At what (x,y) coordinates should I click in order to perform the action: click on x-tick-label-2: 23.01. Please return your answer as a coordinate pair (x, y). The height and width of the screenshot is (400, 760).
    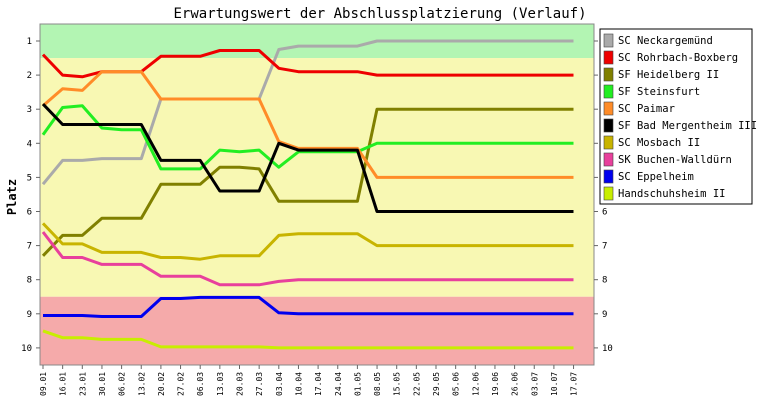
    Looking at the image, I should click on (82, 384).